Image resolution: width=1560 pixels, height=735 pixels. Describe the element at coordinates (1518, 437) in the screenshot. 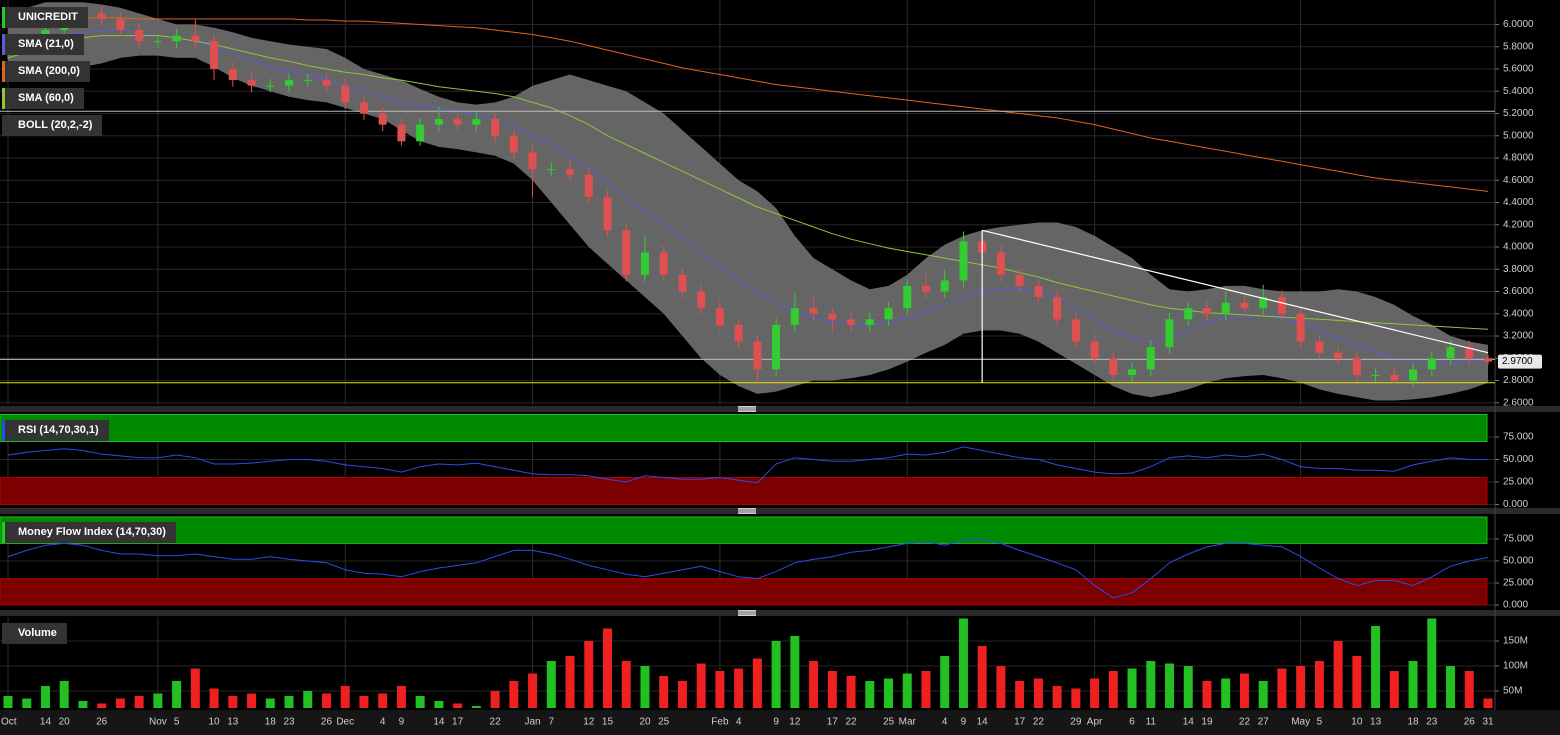

I see `y-tick-label: 75.000` at that location.